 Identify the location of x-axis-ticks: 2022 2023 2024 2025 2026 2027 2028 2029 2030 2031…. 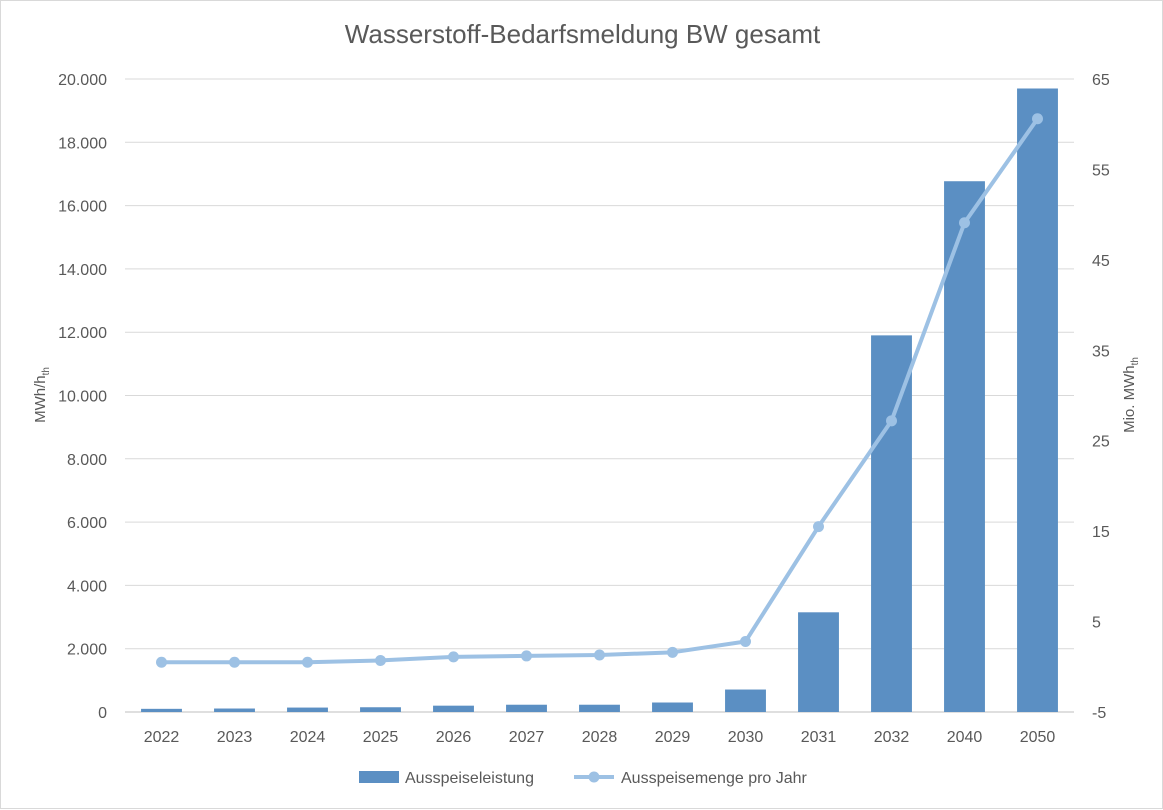
(600, 737).